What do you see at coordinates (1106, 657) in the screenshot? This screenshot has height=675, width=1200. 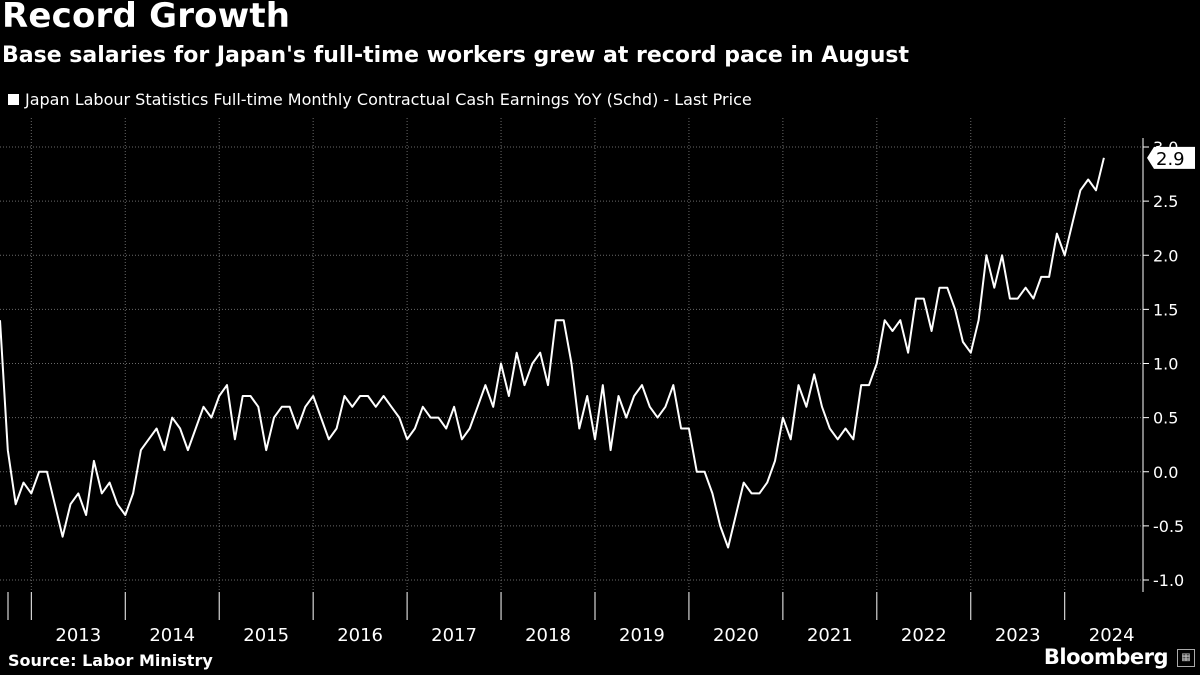 I see `brand-logo: Bloomberg` at bounding box center [1106, 657].